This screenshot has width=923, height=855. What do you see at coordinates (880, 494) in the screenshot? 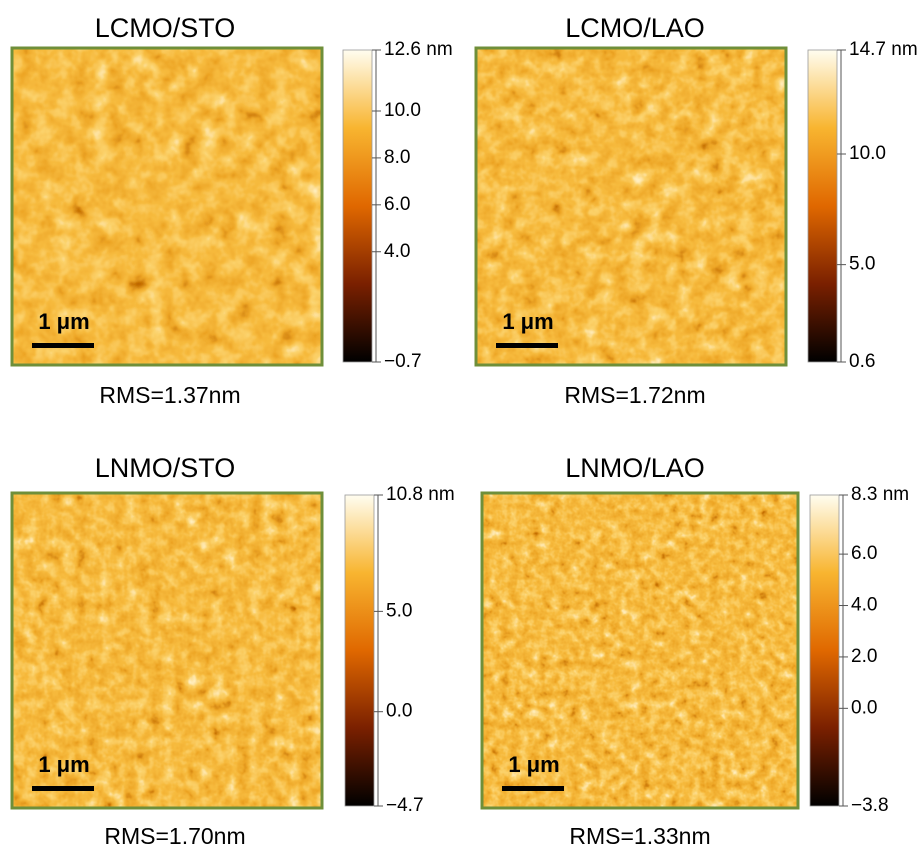
I see `colorbar-tick-label: 8.3 nm` at bounding box center [880, 494].